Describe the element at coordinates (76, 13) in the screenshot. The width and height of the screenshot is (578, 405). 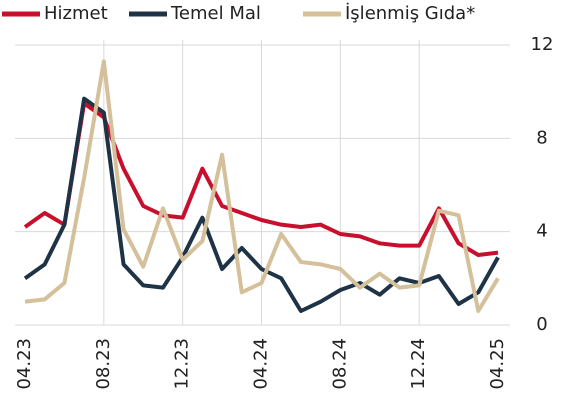
I see `legend-label: Hizmet` at that location.